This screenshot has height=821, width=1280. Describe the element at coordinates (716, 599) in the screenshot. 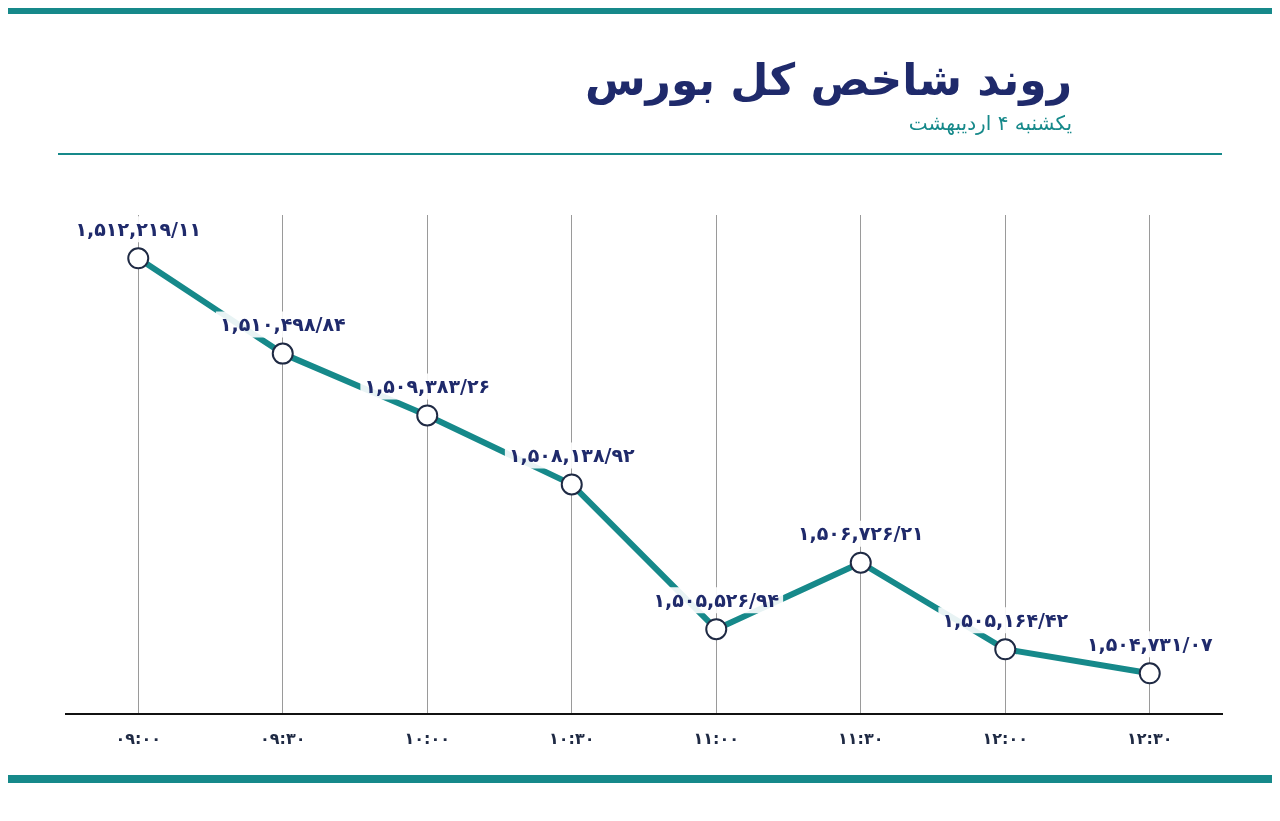

I see `data-label: ۱,۵۰۵,۵۲۶/۹۴` at that location.